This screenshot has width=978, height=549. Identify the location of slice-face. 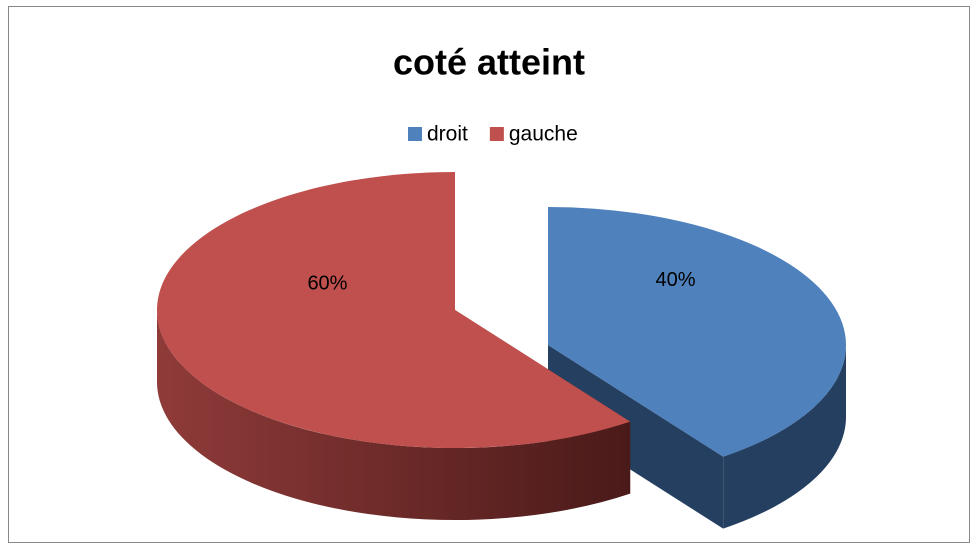
(636, 437).